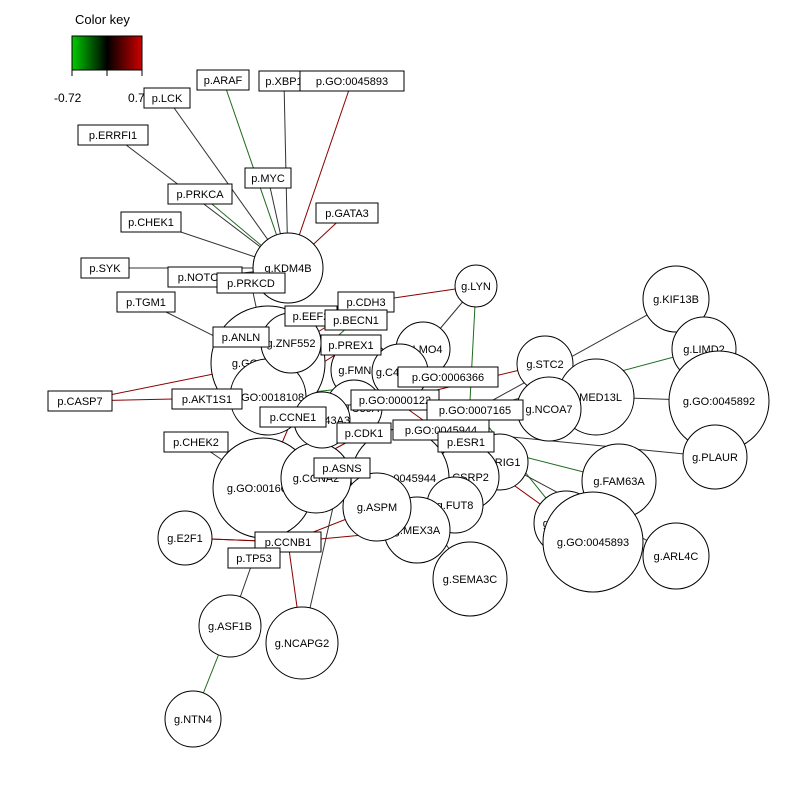 The image size is (800, 805). I want to click on node-p-chek2: p.CHEK2, so click(196, 442).